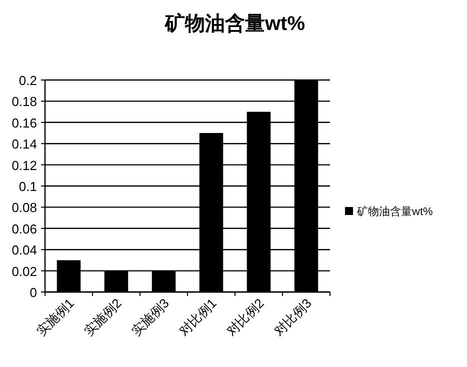 The width and height of the screenshot is (467, 367). I want to click on chart-title: 矿物油含量wt%, so click(235, 23).